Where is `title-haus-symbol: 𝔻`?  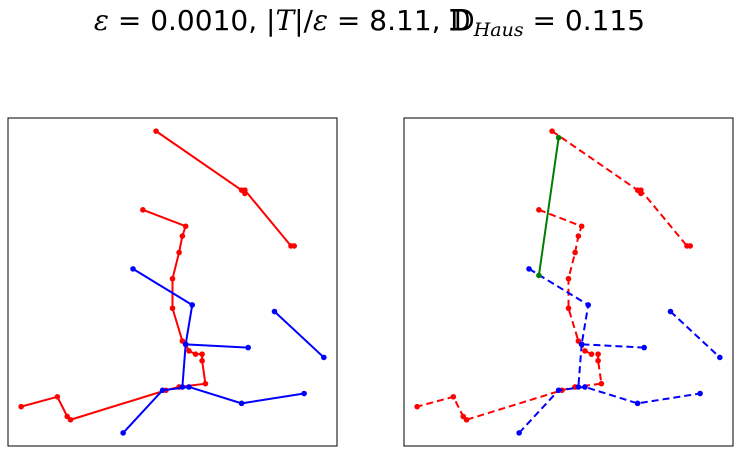 title-haus-symbol: 𝔻 is located at coordinates (461, 20).